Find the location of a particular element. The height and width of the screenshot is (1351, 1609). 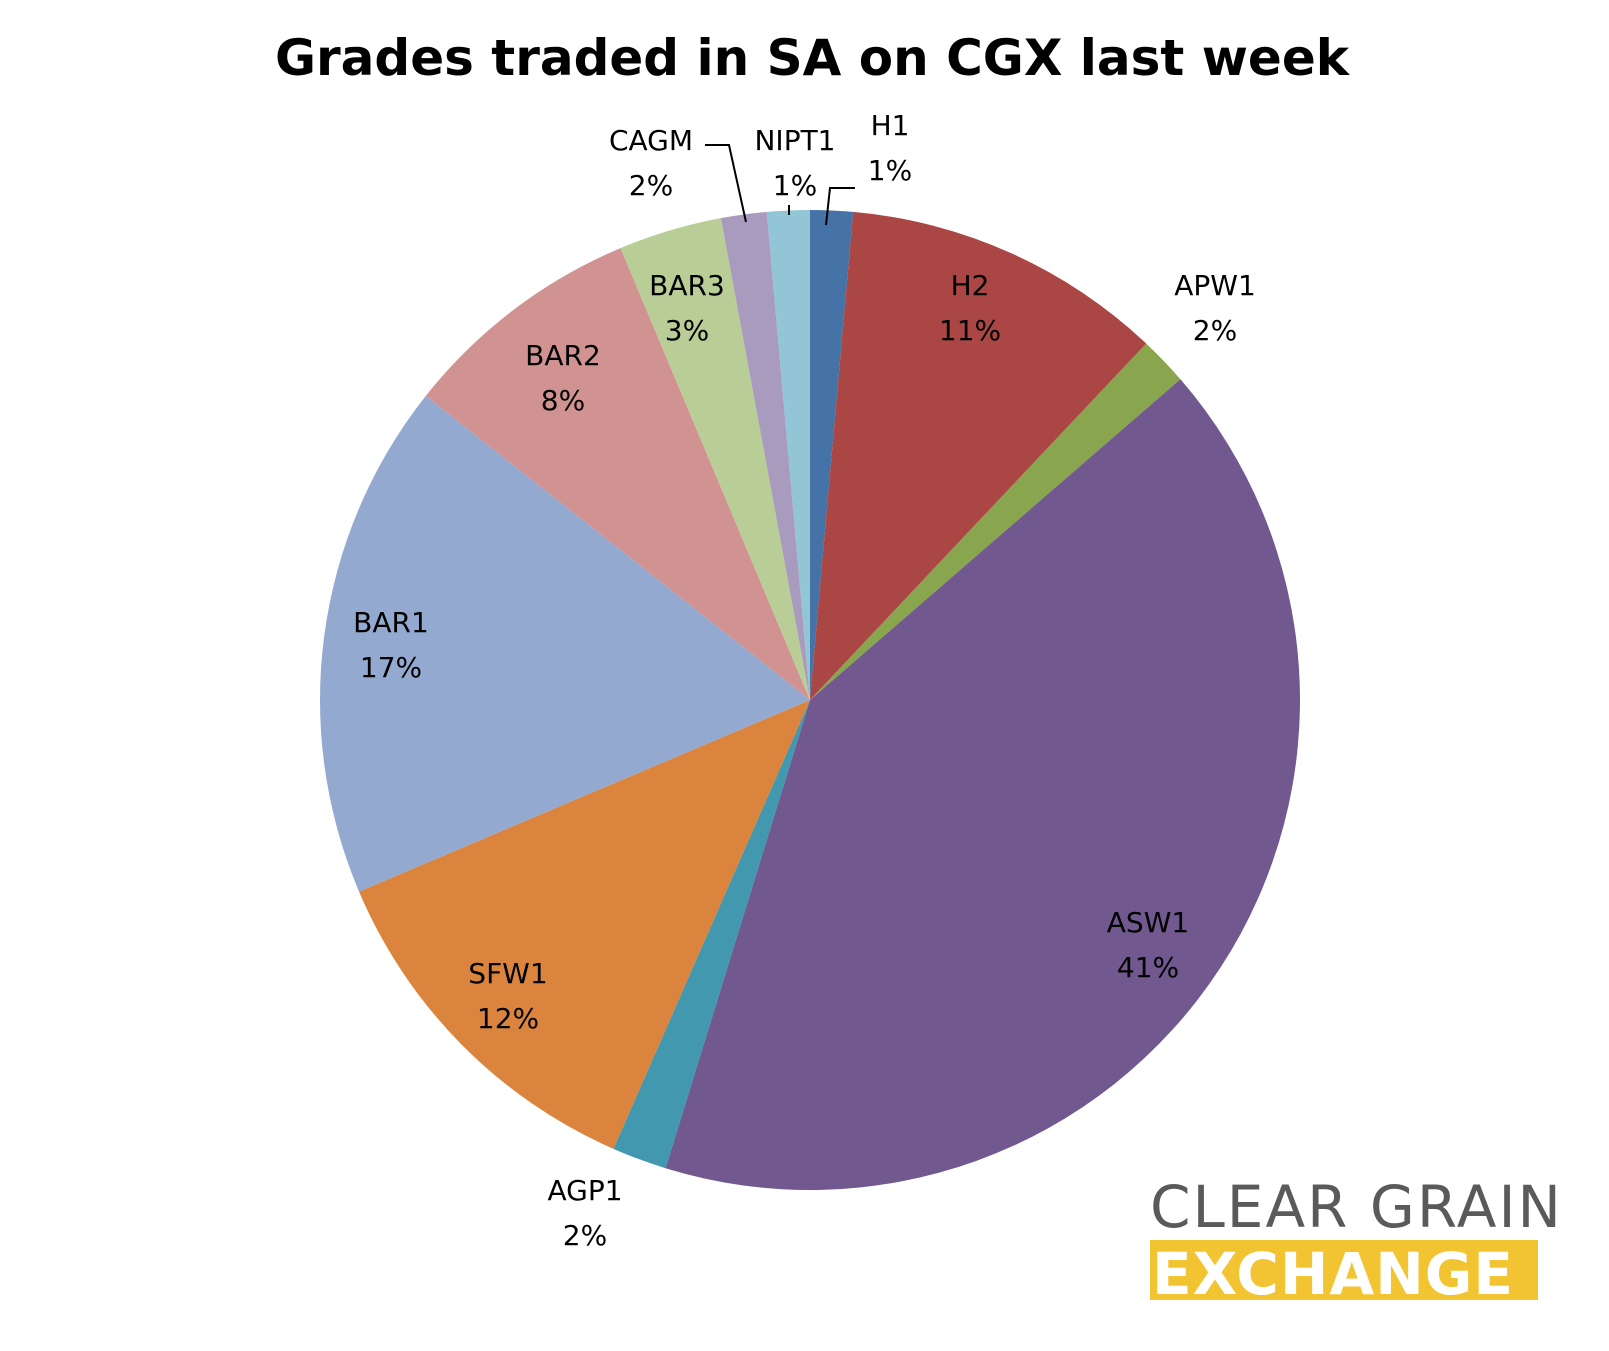

logo-line2: EXCHANGE is located at coordinates (1333, 1274).